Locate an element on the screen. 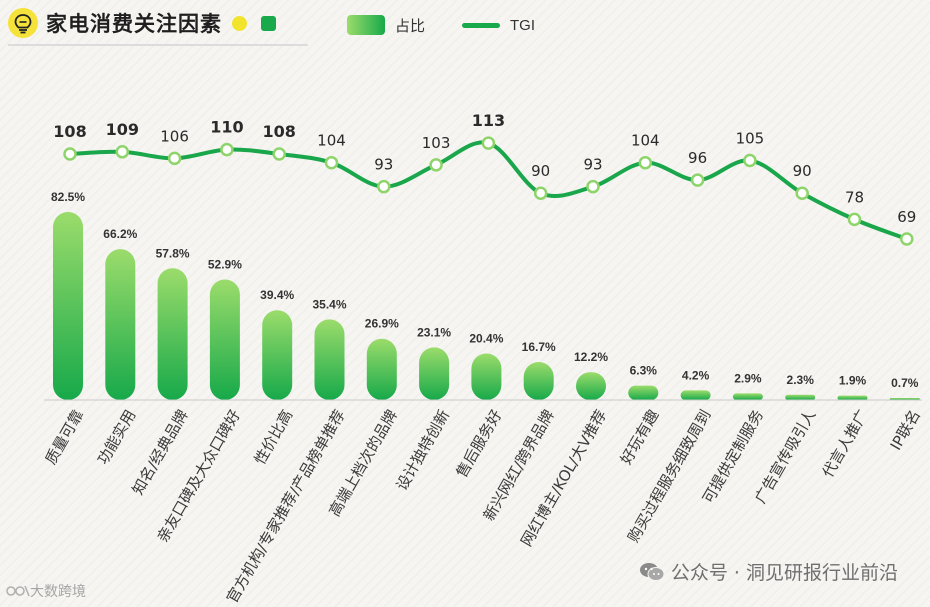 The width and height of the screenshot is (930, 607). title-underline is located at coordinates (158, 45).